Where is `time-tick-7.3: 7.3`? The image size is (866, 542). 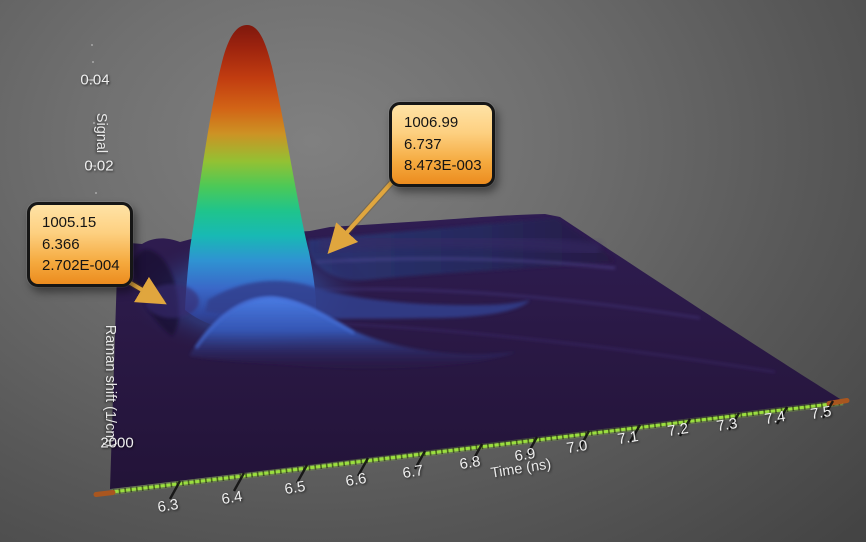
time-tick-7.3: 7.3 is located at coordinates (727, 425).